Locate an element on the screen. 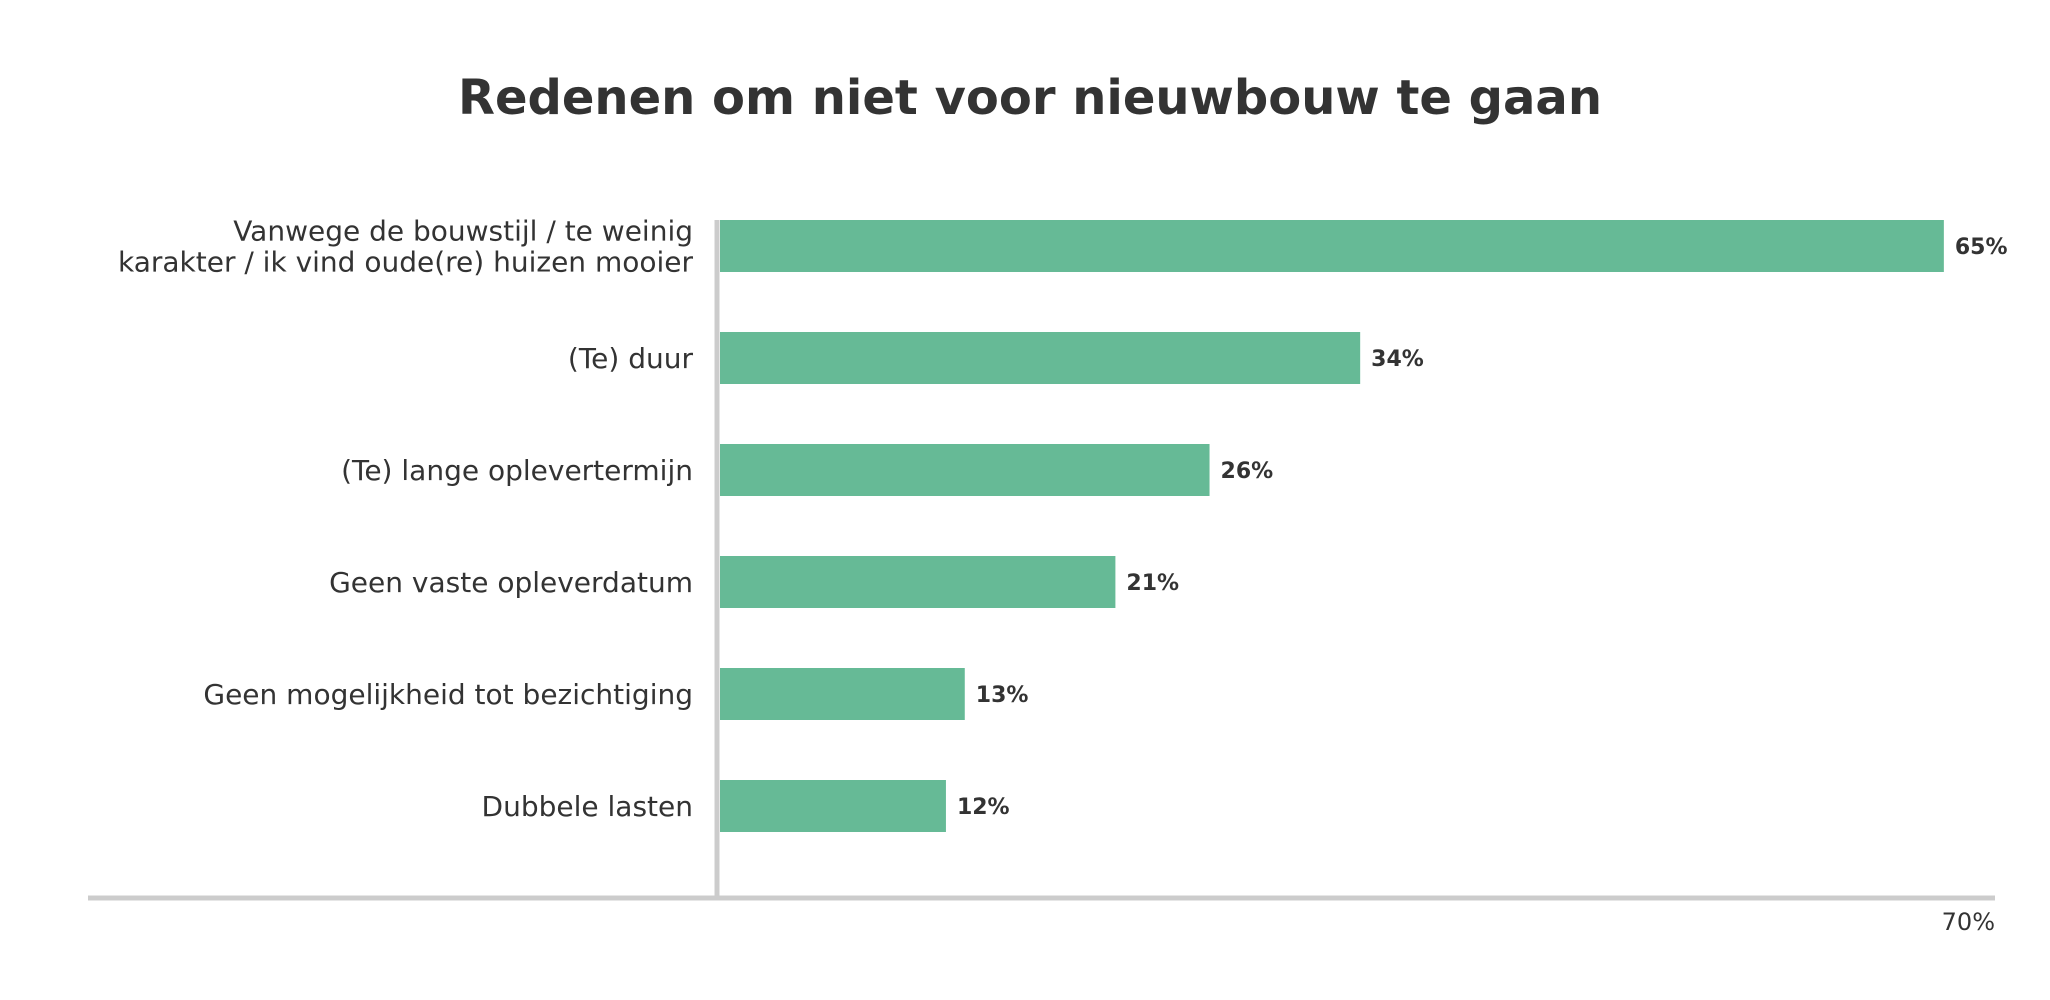 The image size is (2050, 1000). value-label: 12% is located at coordinates (983, 807).